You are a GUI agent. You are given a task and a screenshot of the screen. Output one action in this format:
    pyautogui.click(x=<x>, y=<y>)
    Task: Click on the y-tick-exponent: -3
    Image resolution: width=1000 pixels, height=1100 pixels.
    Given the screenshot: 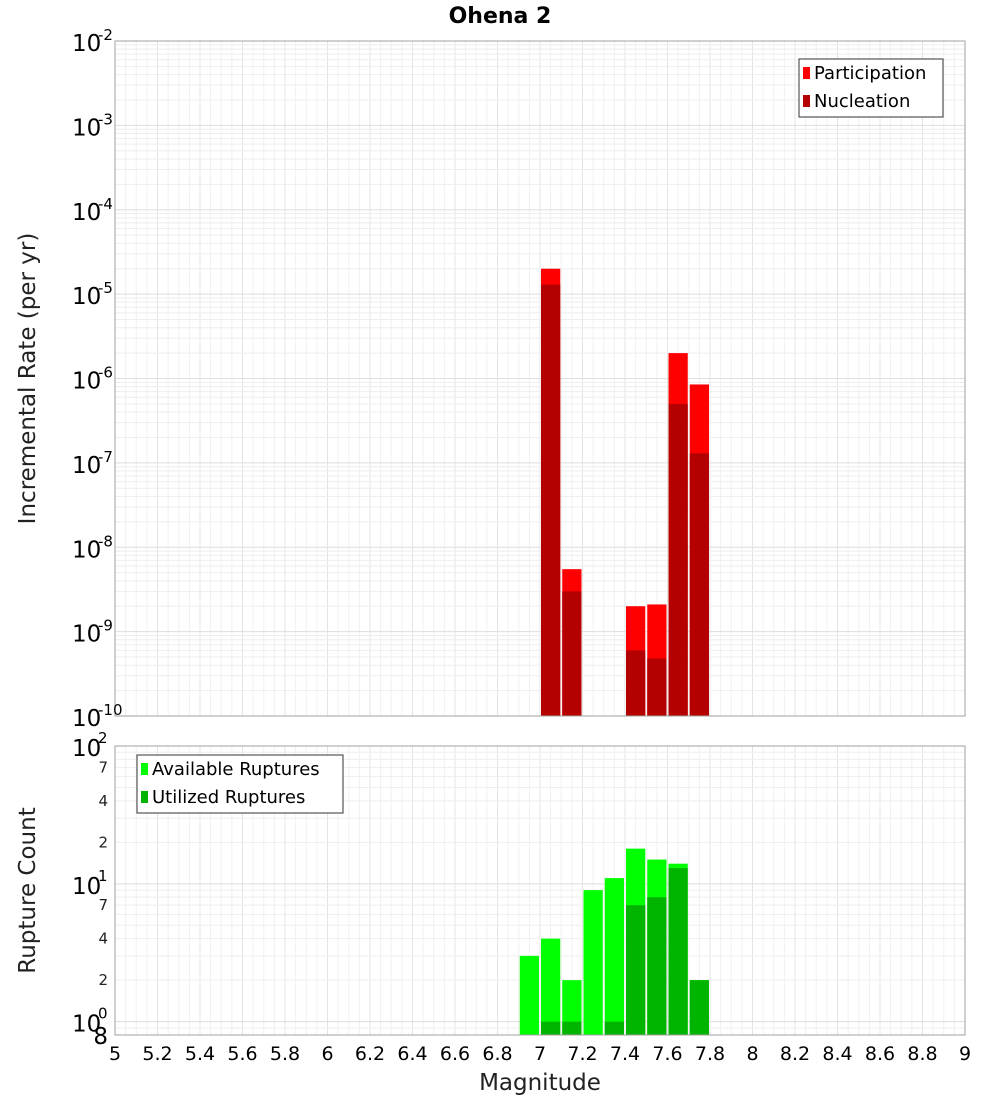 What is the action you would take?
    pyautogui.click(x=105, y=119)
    